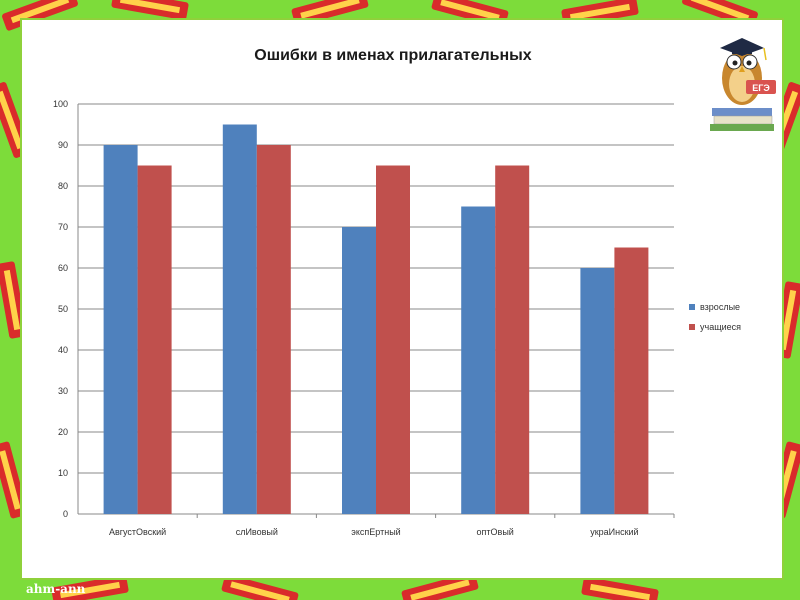 This screenshot has height=600, width=800. What do you see at coordinates (63, 186) in the screenshot?
I see `y-tick-label: 80` at bounding box center [63, 186].